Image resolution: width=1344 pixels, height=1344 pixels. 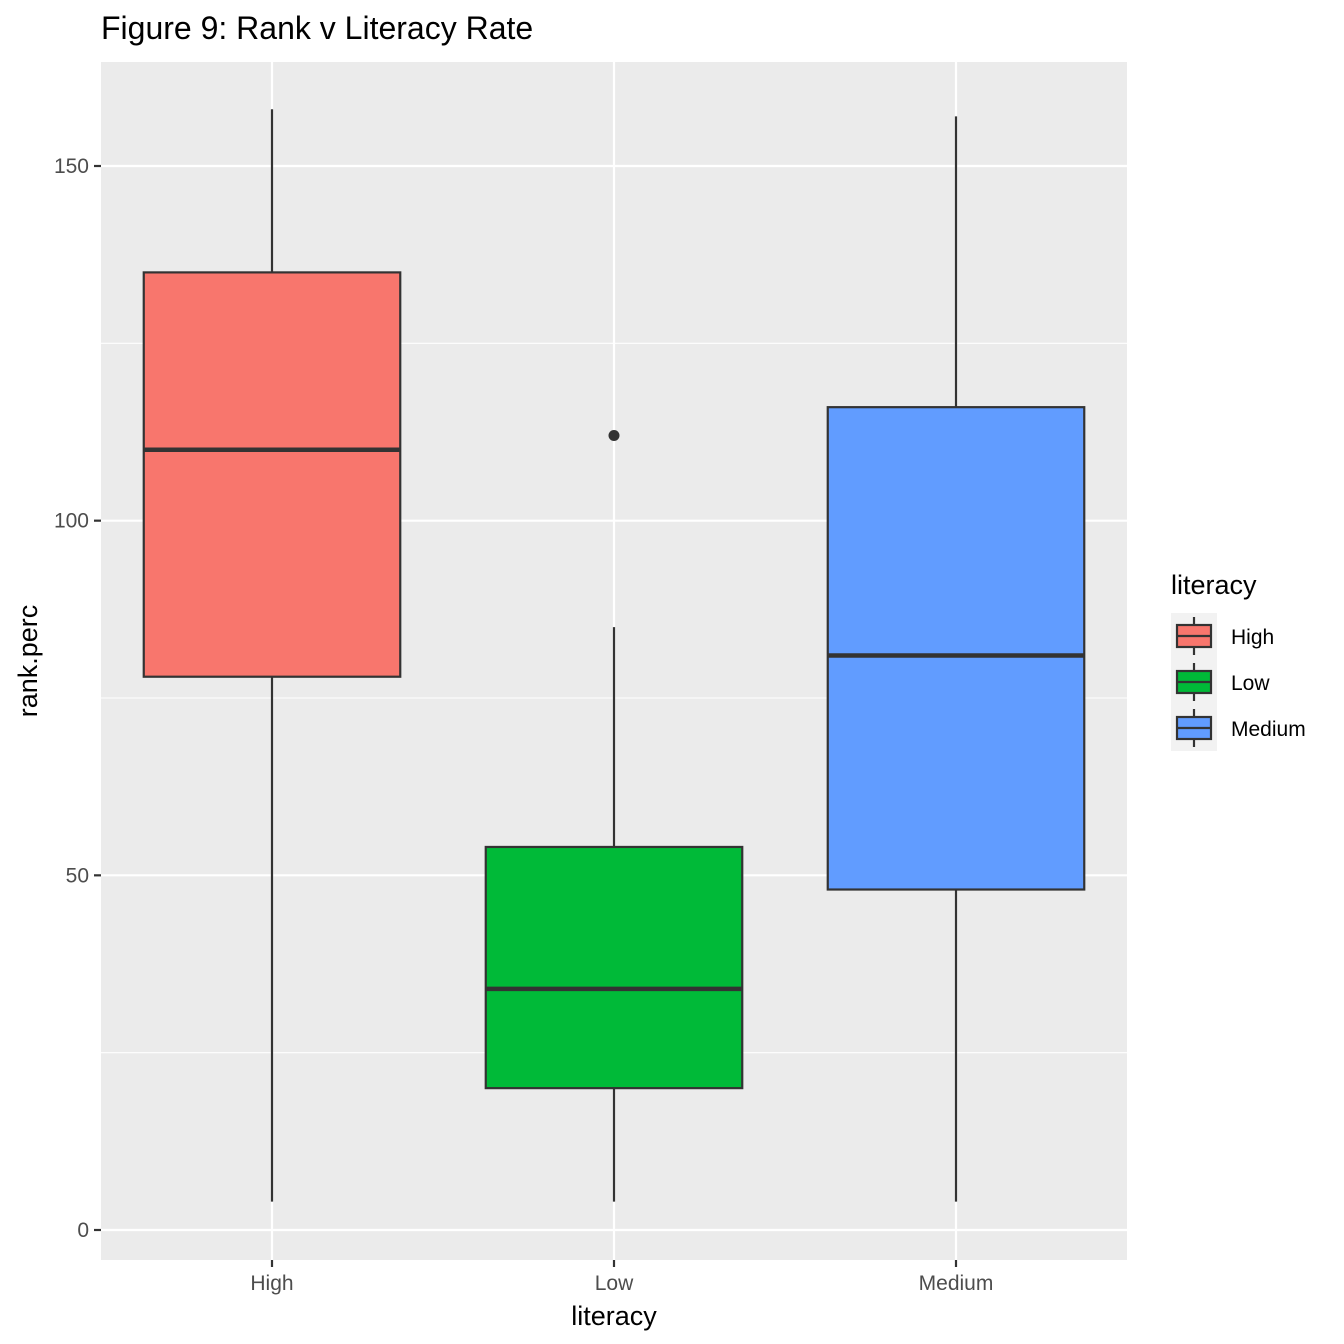 What do you see at coordinates (614, 816) in the screenshot?
I see `box-low` at bounding box center [614, 816].